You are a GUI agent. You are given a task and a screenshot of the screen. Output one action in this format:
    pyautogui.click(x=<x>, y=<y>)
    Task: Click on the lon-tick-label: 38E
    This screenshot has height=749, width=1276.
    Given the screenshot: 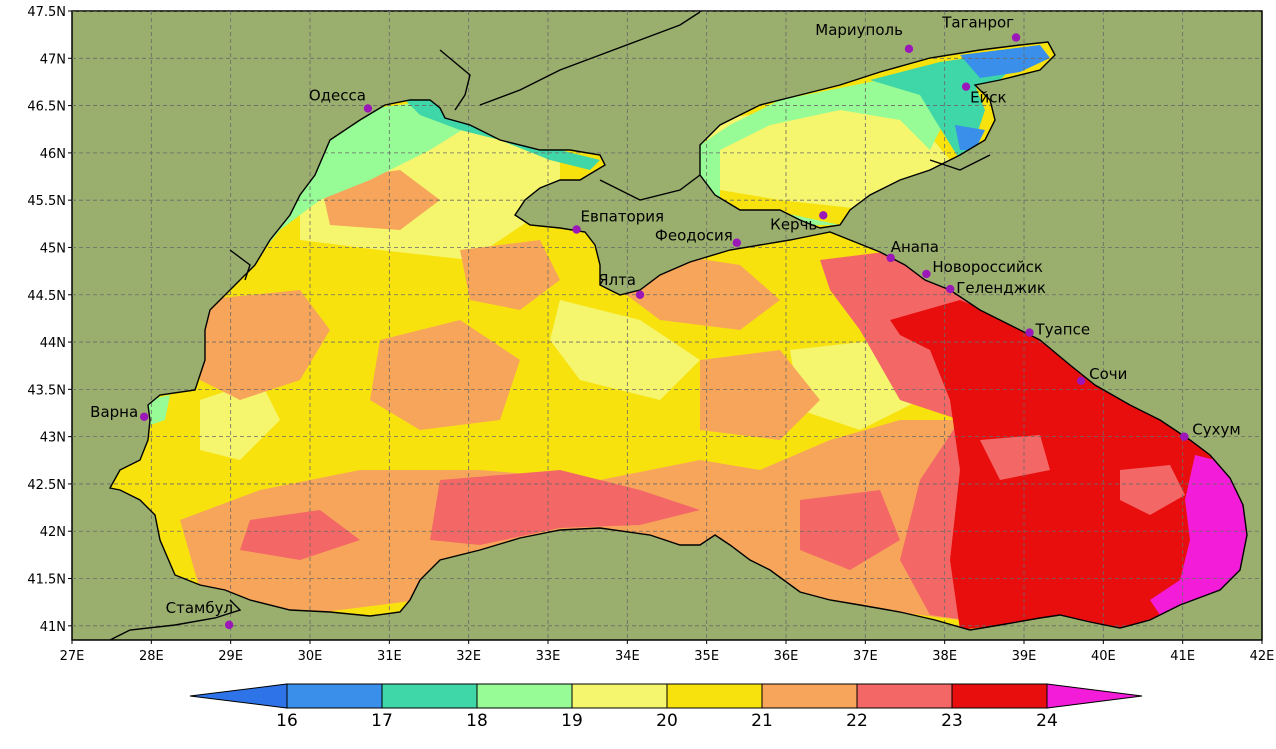 What is the action you would take?
    pyautogui.click(x=944, y=656)
    